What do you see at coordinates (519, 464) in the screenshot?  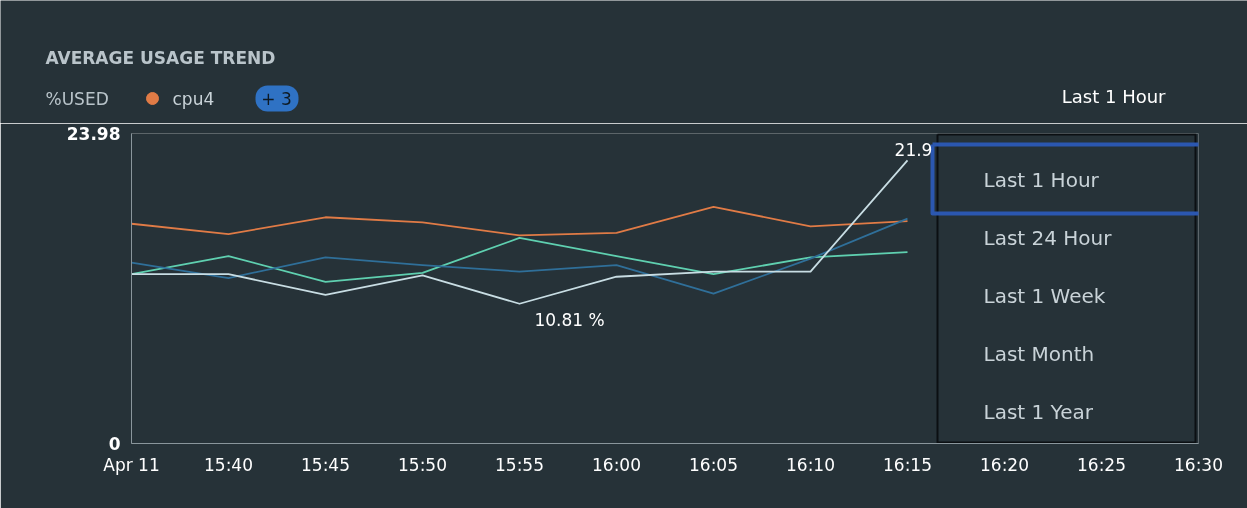 I see `x-tick-label: 15:55` at bounding box center [519, 464].